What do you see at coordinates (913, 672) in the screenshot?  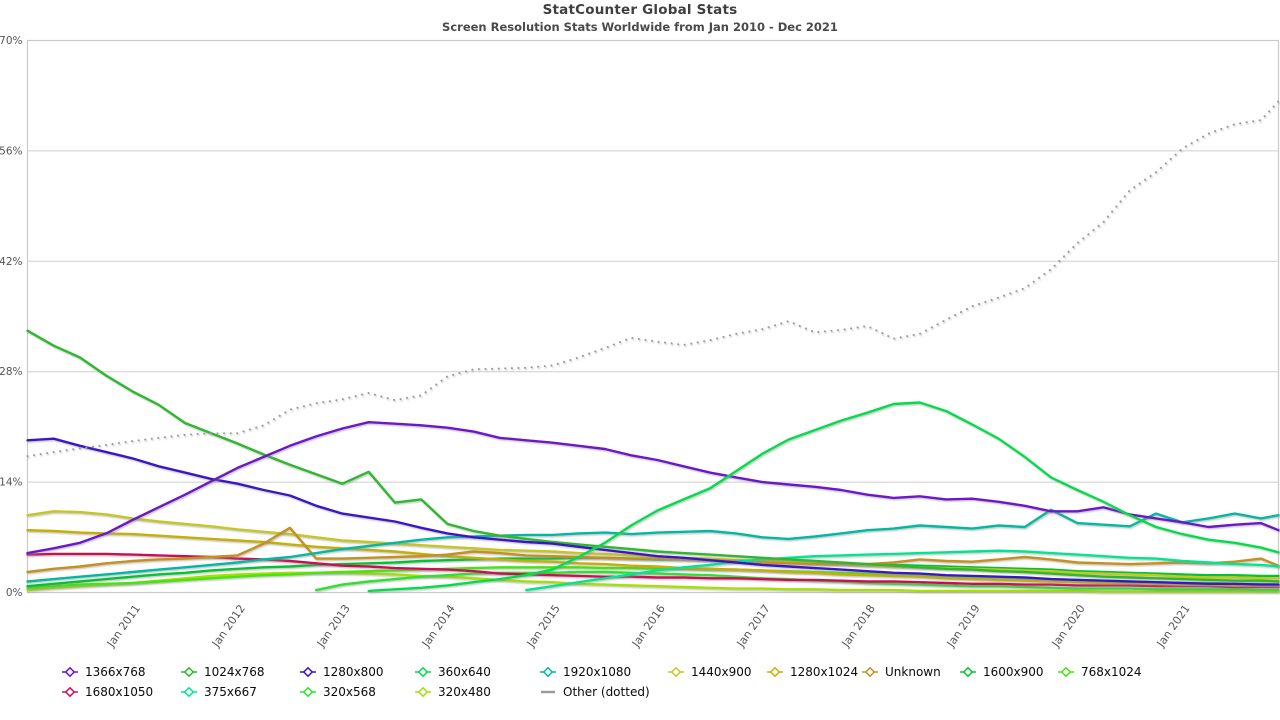 I see `legend-label: Unknown` at bounding box center [913, 672].